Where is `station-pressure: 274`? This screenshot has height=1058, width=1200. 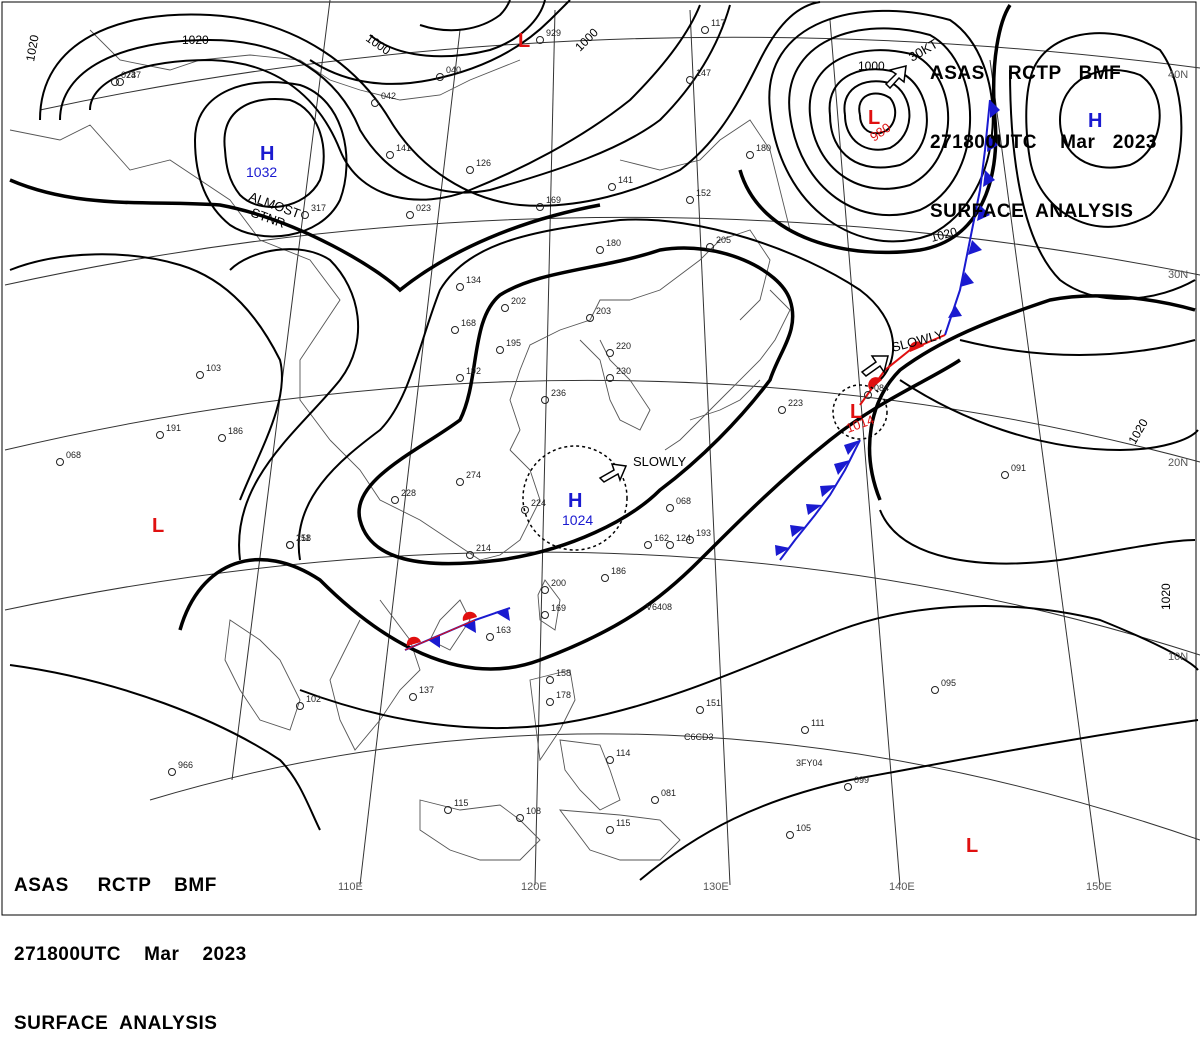 station-pressure: 274 is located at coordinates (473, 475).